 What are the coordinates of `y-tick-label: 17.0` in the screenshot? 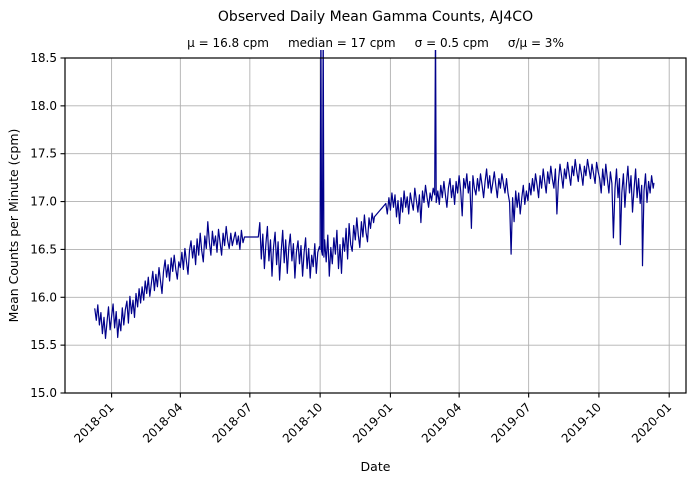 It's located at (43, 202).